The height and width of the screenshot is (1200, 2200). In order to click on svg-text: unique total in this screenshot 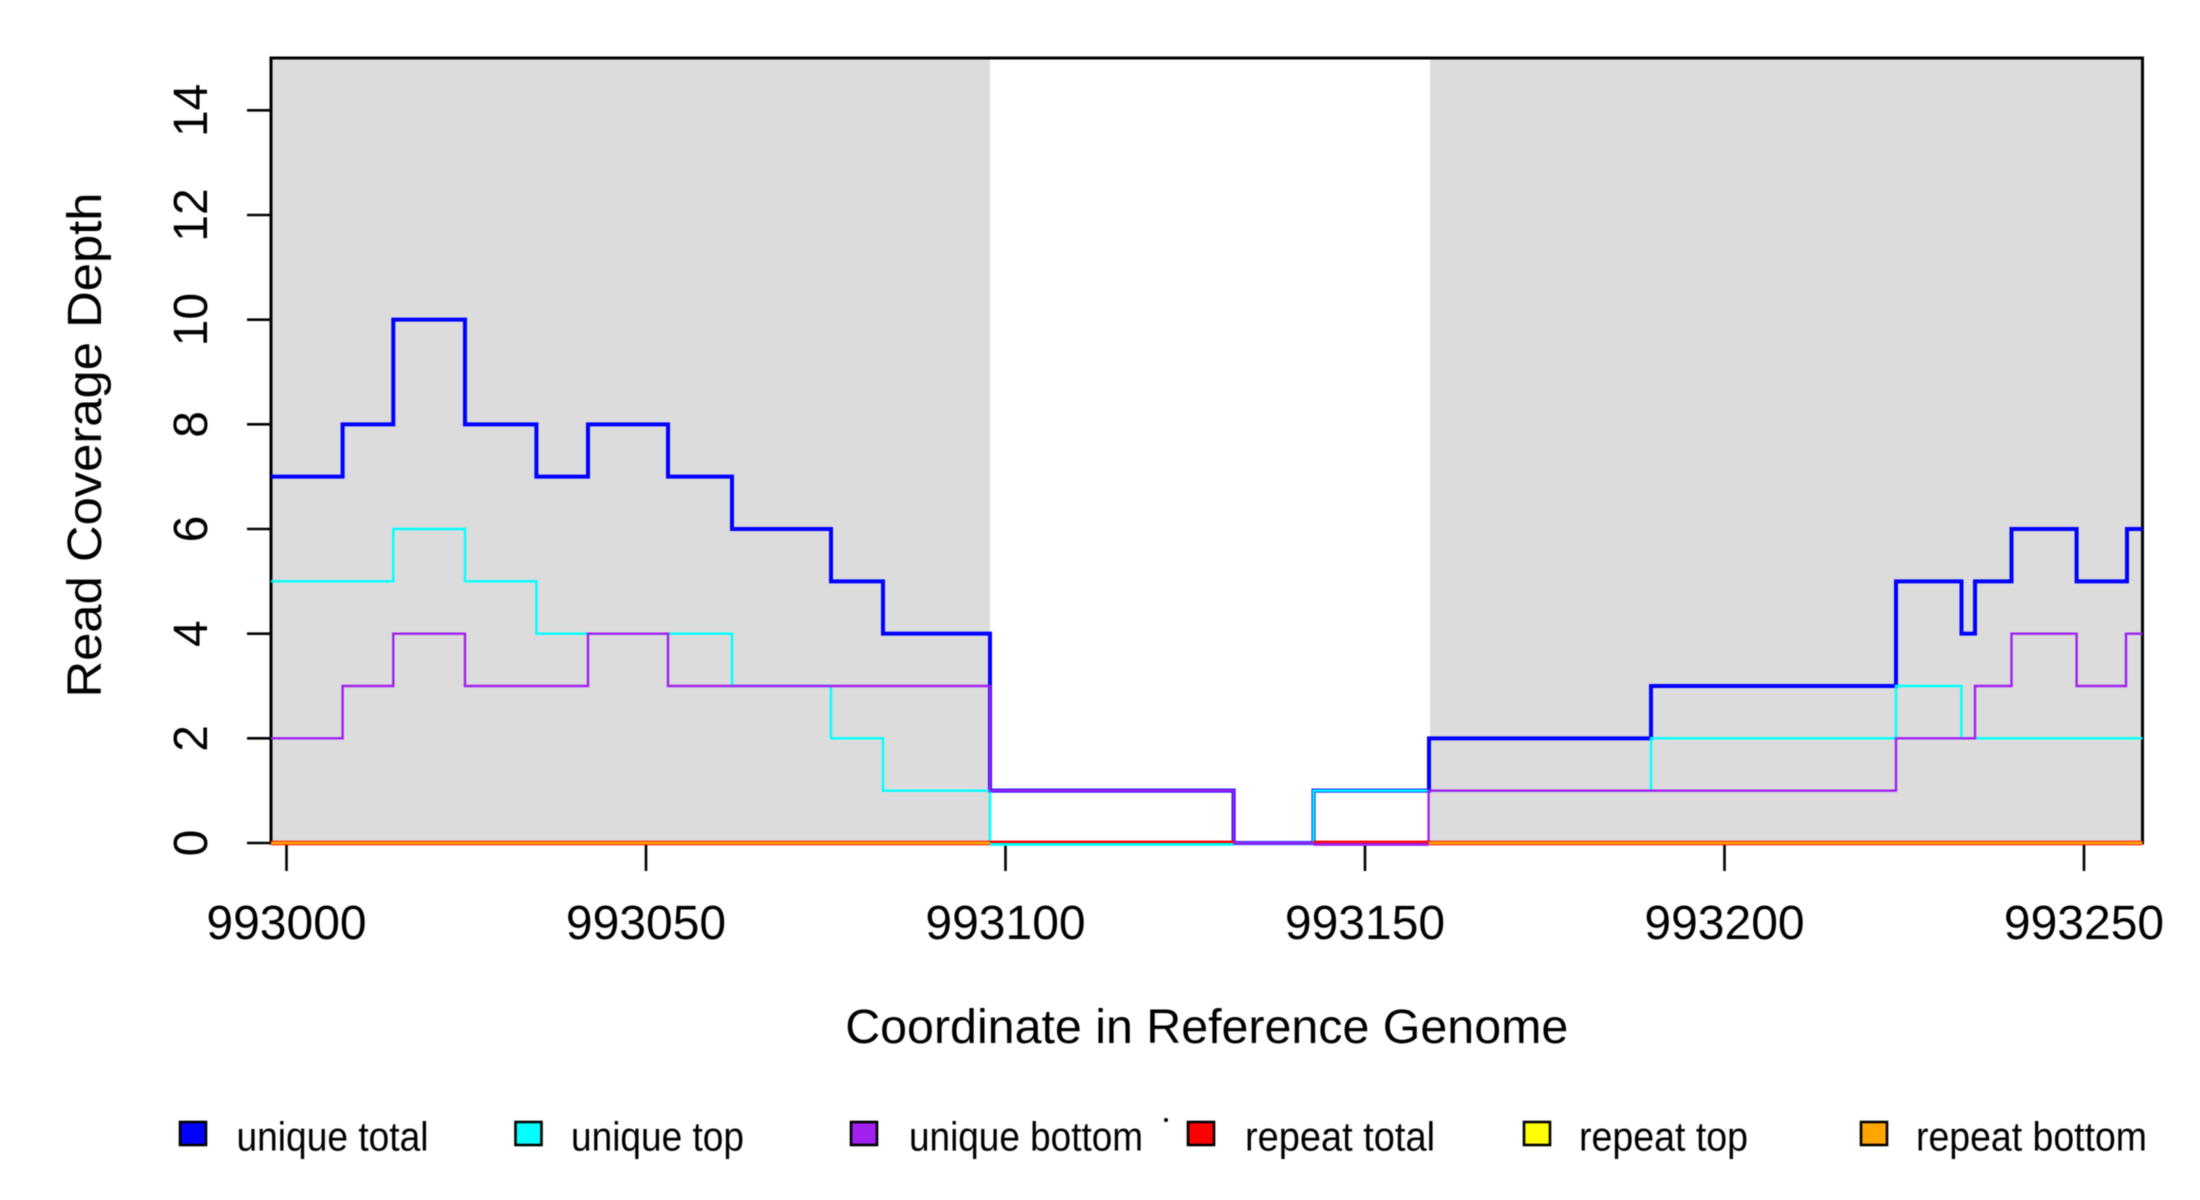, I will do `click(333, 1137)`.